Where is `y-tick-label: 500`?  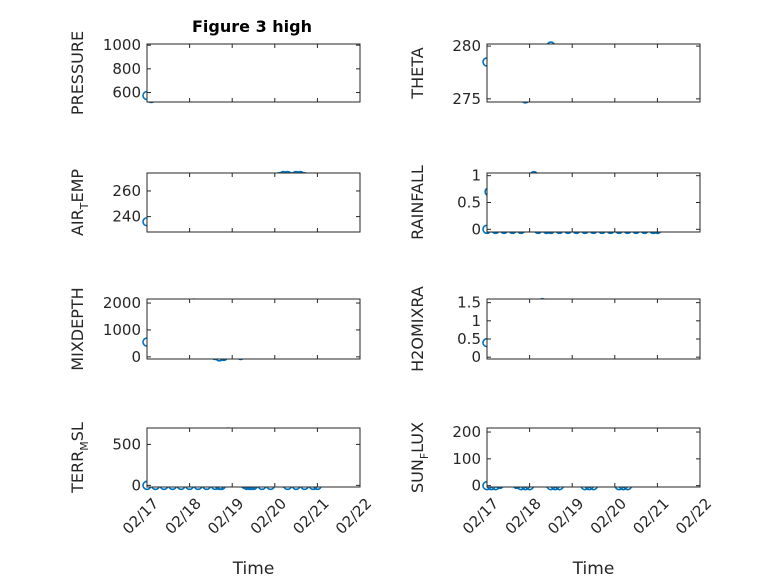 y-tick-label: 500 is located at coordinates (126, 444).